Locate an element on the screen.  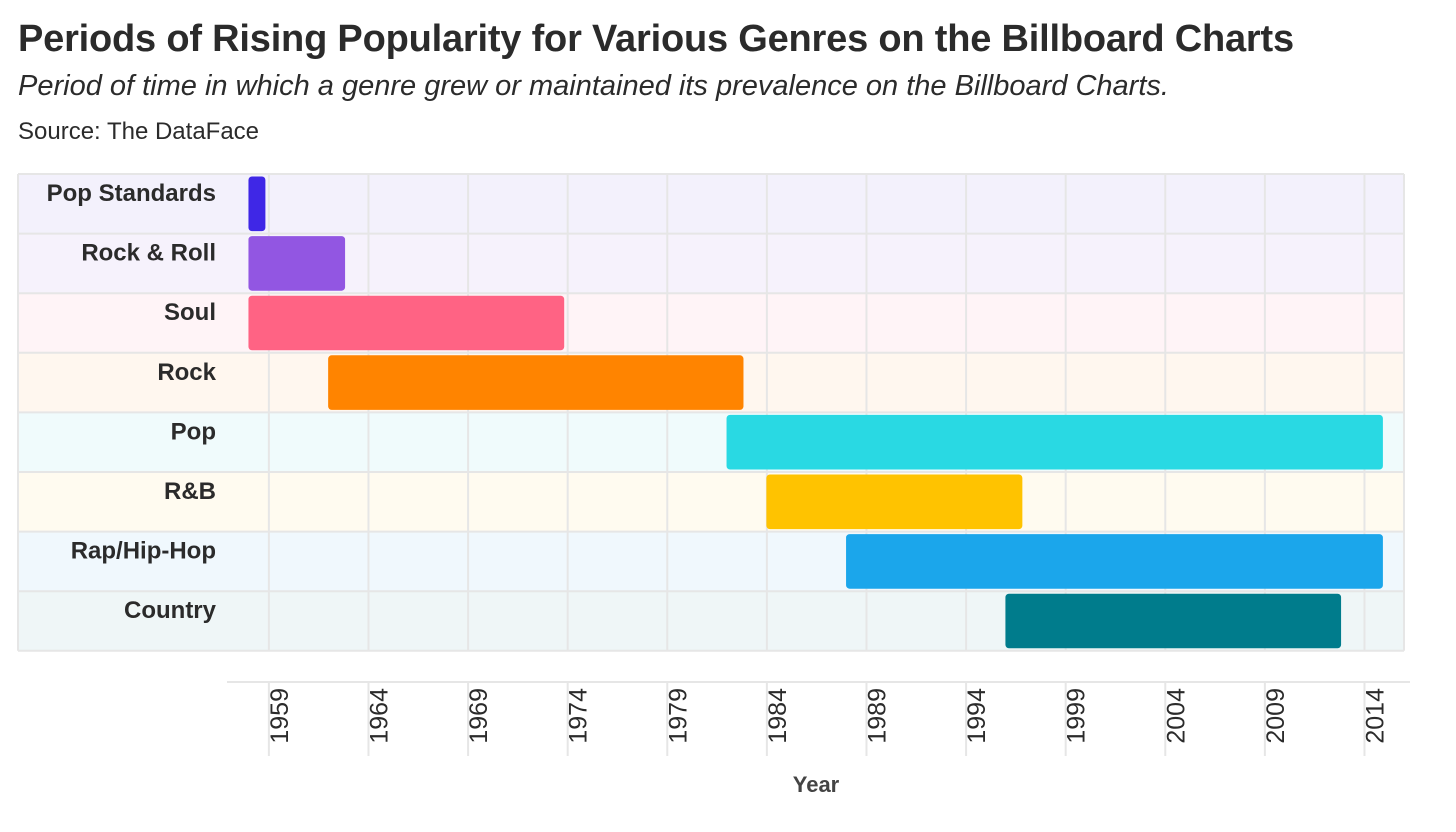
x-tick-label: 1984 is located at coordinates (778, 716).